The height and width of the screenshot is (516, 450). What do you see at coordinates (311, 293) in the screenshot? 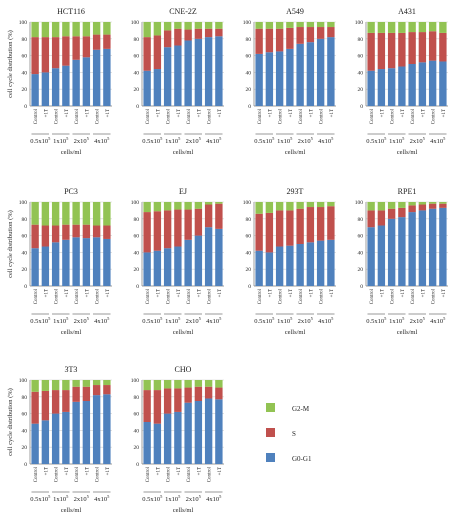
I see `chart-6-category-label-5: +1T` at bounding box center [311, 293].